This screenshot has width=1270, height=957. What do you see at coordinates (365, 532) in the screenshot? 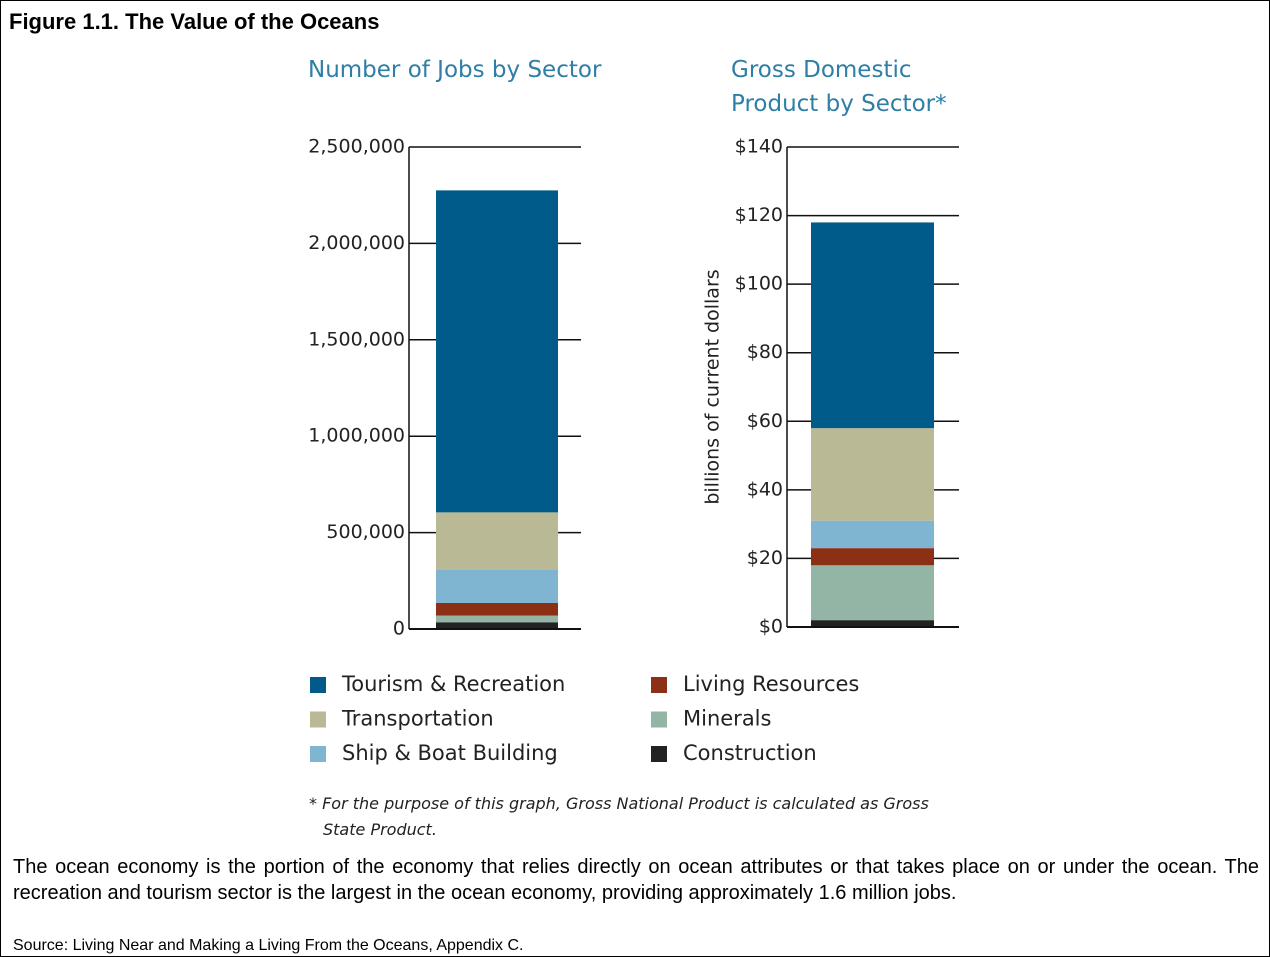
I see `y-tick-label: 500,000` at bounding box center [365, 532].